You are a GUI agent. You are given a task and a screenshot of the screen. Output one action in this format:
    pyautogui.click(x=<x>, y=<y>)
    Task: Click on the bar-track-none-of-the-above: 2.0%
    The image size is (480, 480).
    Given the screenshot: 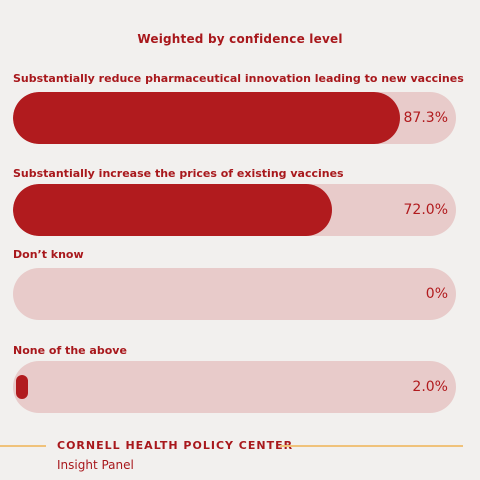 What is the action you would take?
    pyautogui.click(x=234, y=387)
    